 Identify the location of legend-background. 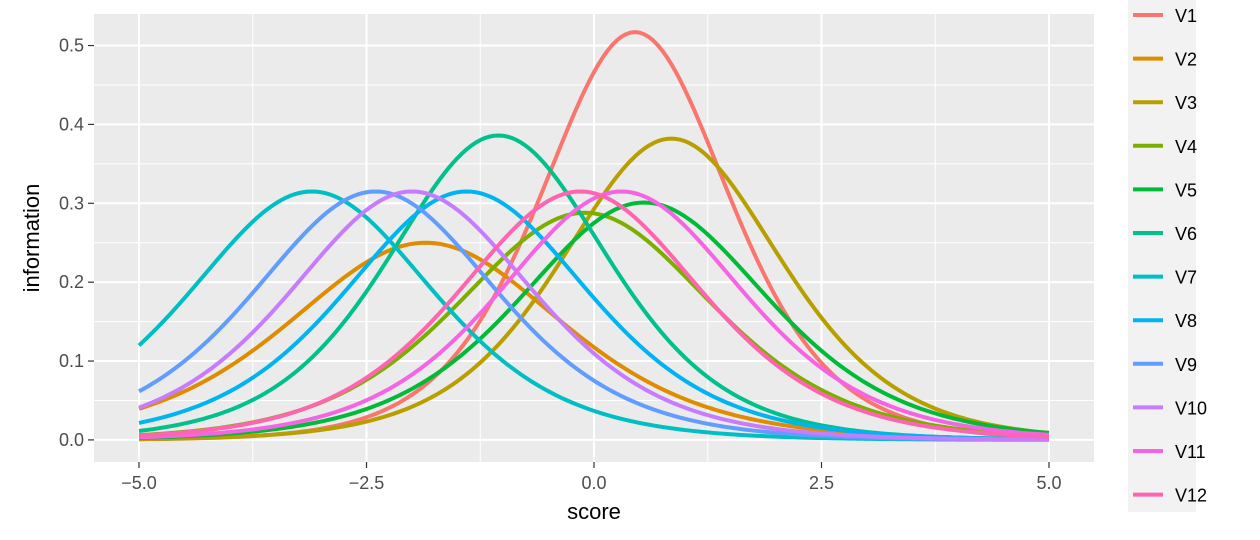
(1162, 256).